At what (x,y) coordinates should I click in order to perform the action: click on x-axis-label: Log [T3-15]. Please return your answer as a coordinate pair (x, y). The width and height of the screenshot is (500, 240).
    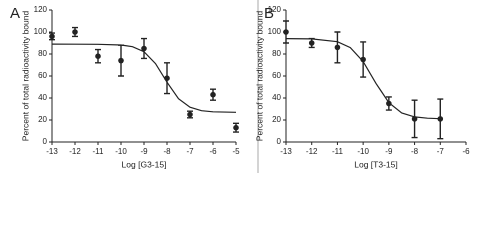
    Looking at the image, I should click on (375, 164).